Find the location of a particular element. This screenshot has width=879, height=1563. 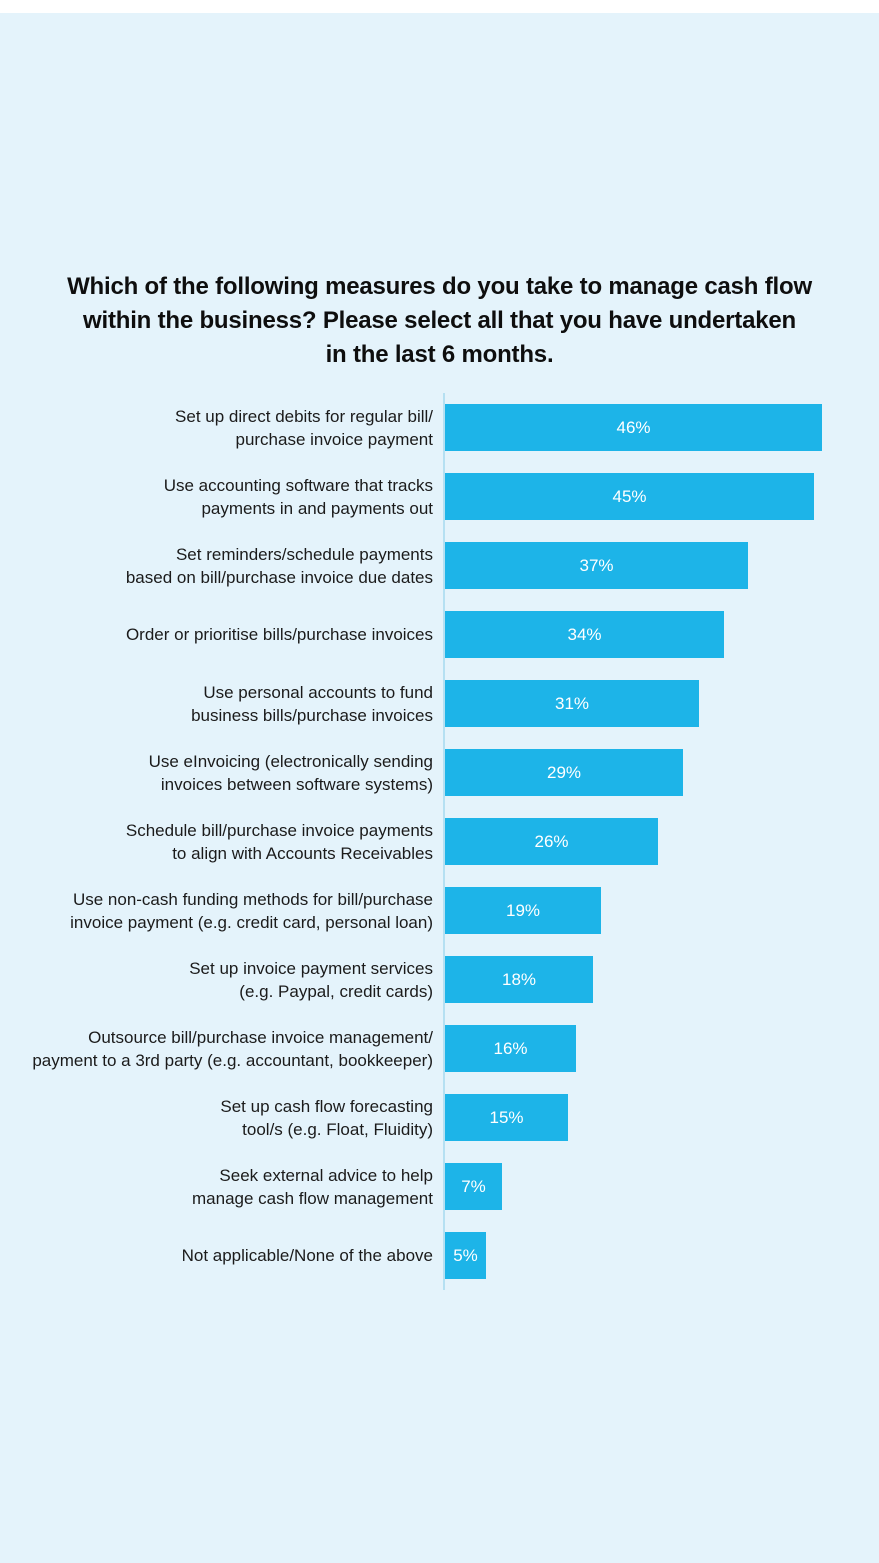

value-label: 5% is located at coordinates (465, 1255).